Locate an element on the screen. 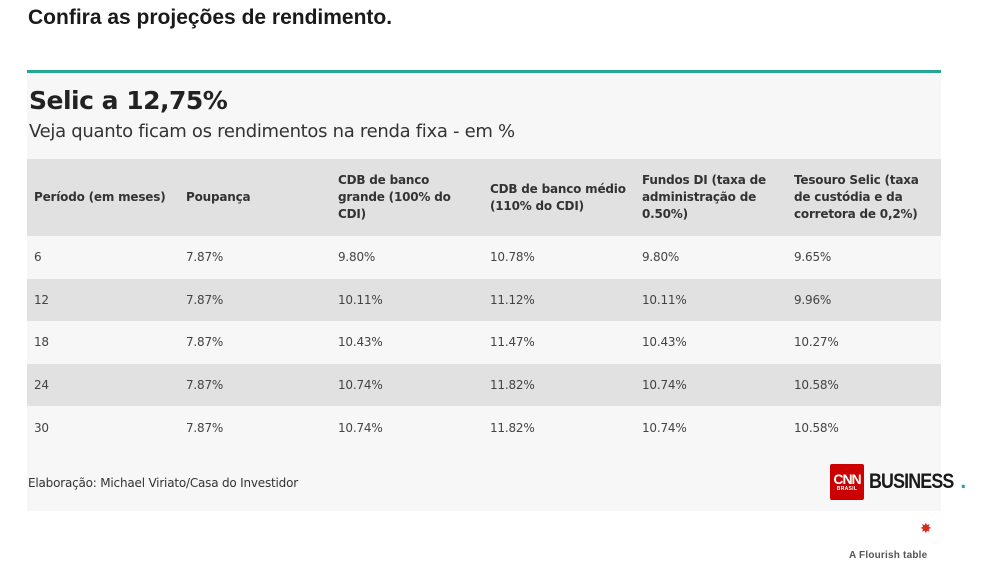 Image resolution: width=994 pixels, height=575 pixels. cnn-brasil-logo-box: CNN BRASIL is located at coordinates (847, 482).